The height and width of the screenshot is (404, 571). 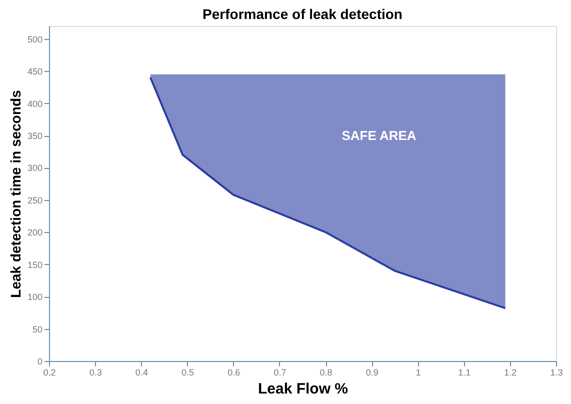 I want to click on x-tick-label: 0.6, so click(x=234, y=373).